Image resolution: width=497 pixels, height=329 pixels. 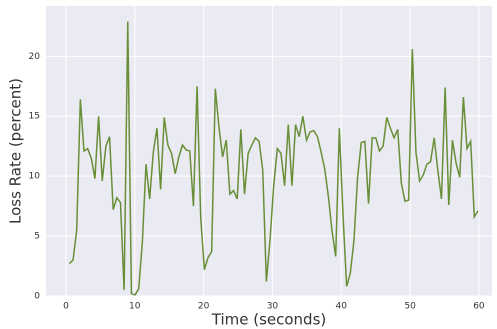 What do you see at coordinates (269, 320) in the screenshot?
I see `x-axis-label: Time (seconds)` at bounding box center [269, 320].